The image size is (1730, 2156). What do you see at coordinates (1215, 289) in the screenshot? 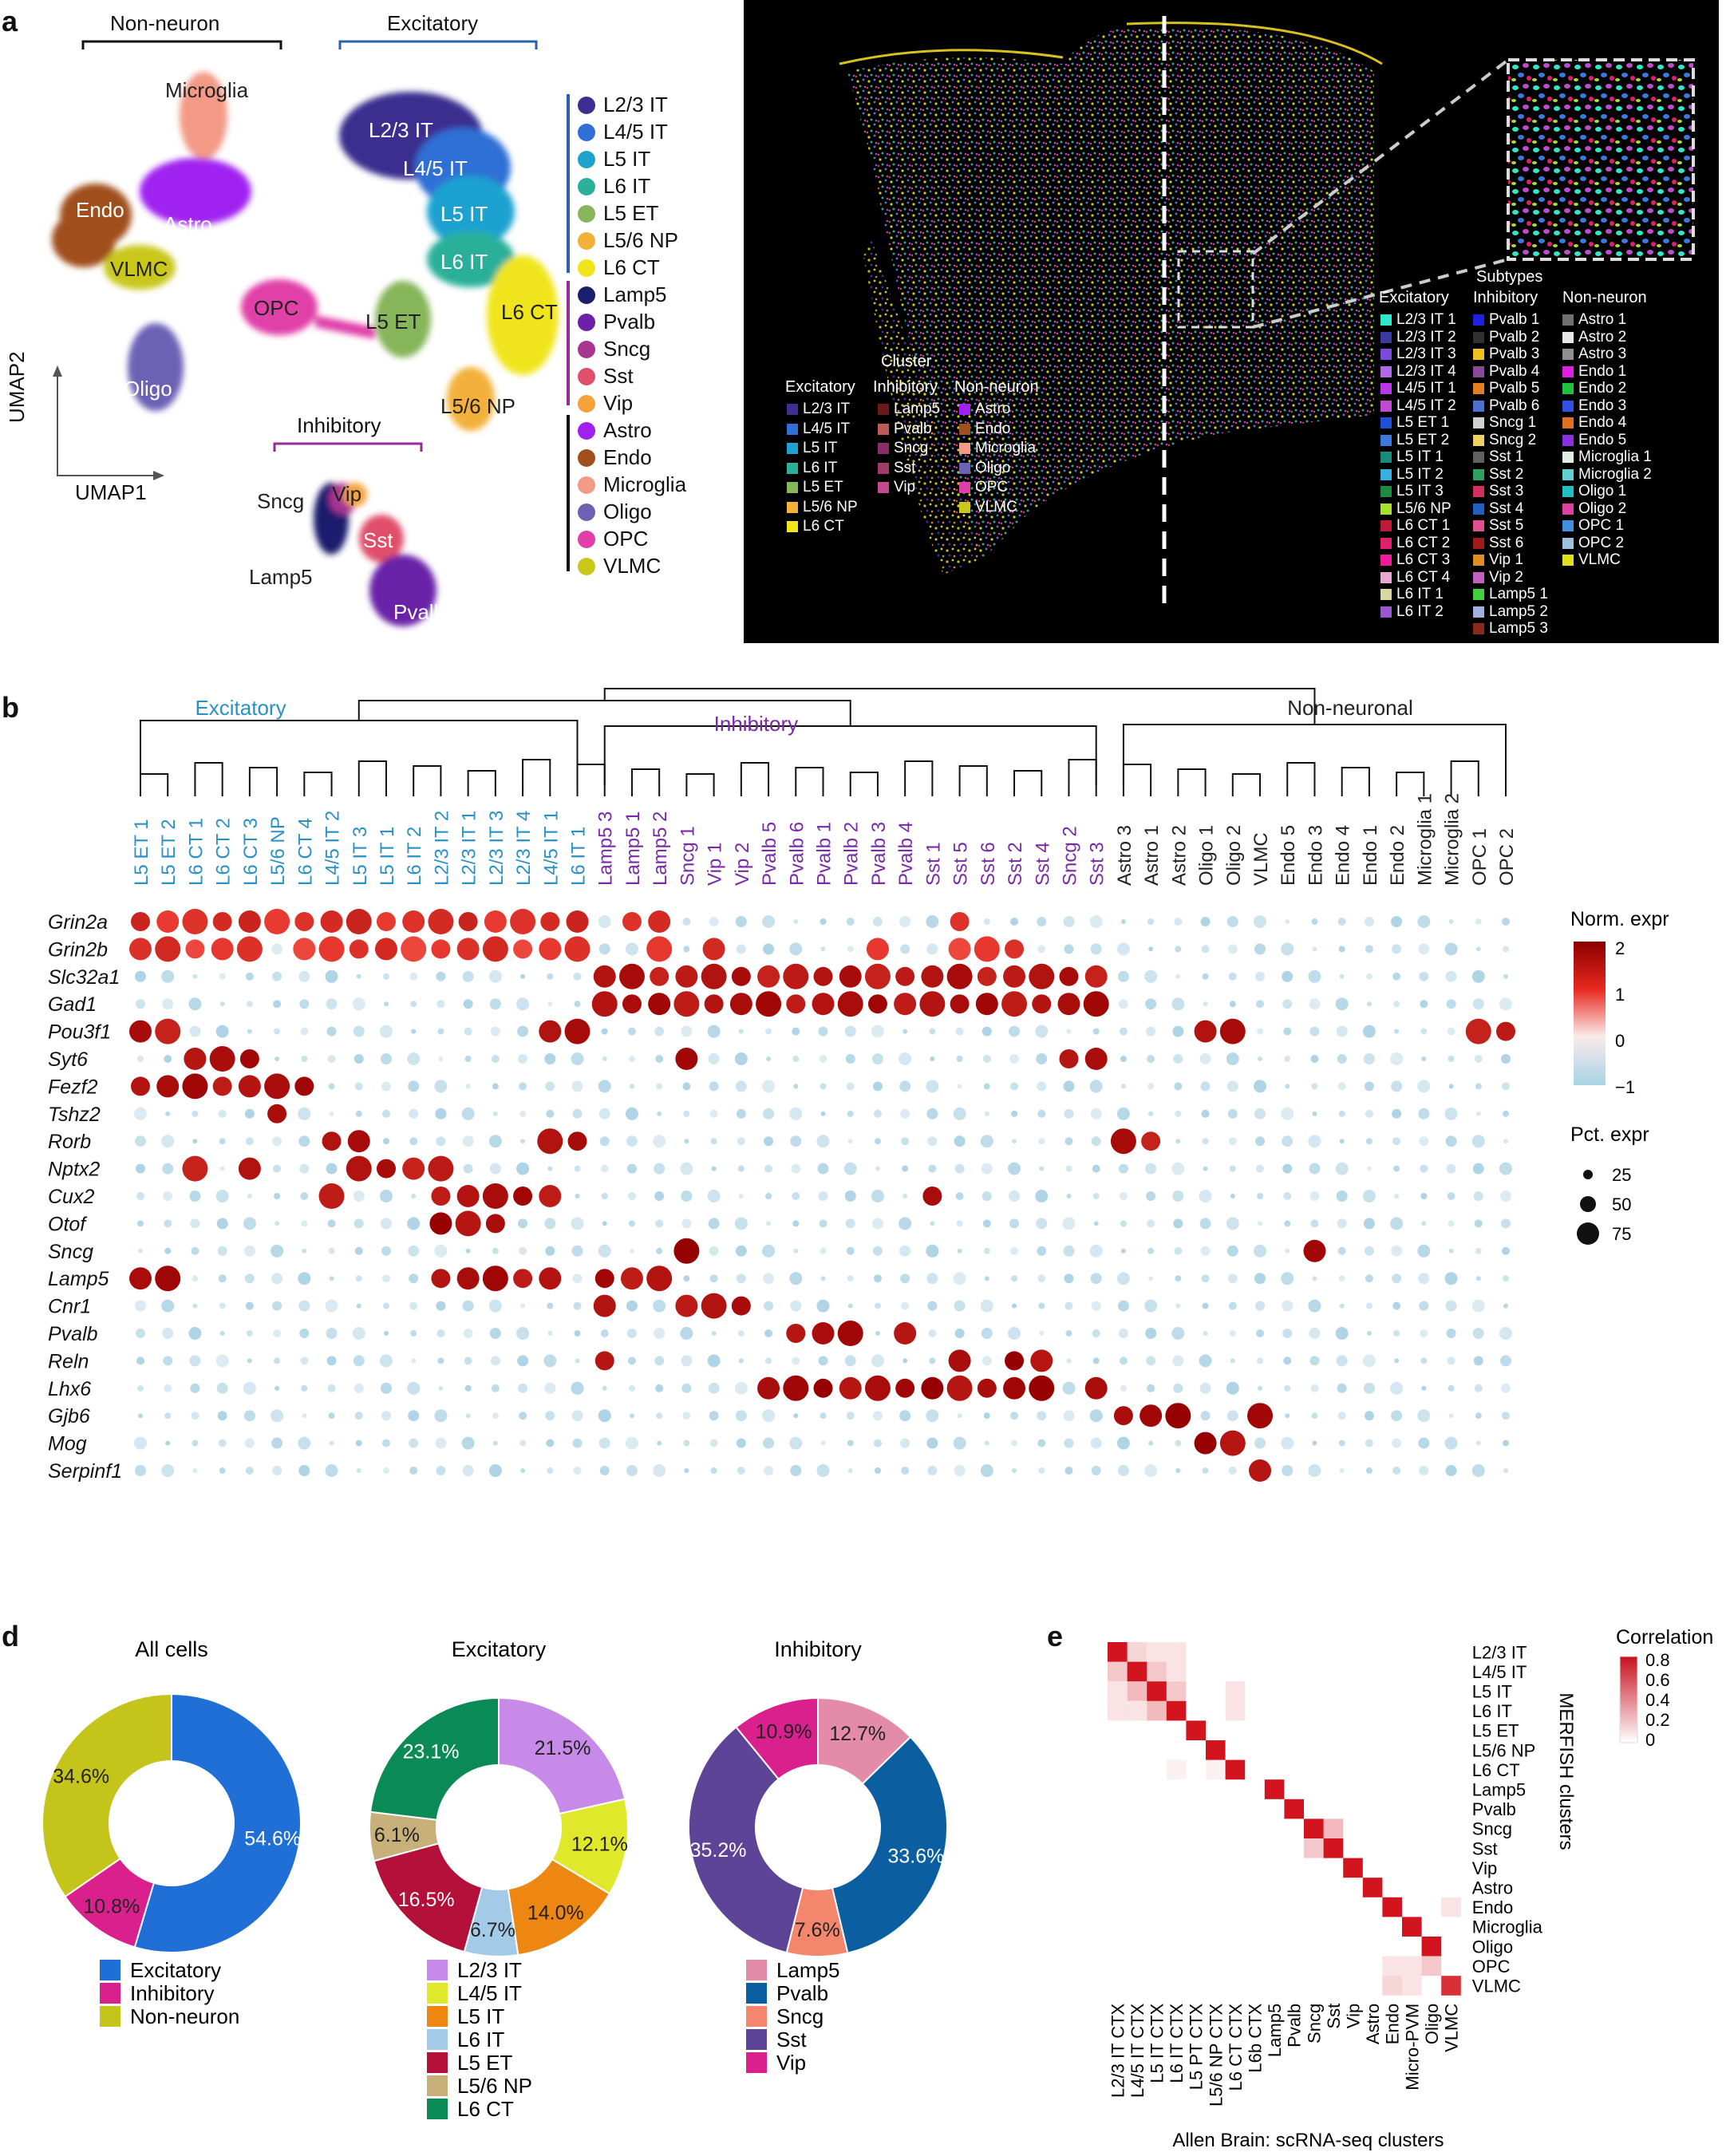
I see `zoom-region-box` at bounding box center [1215, 289].